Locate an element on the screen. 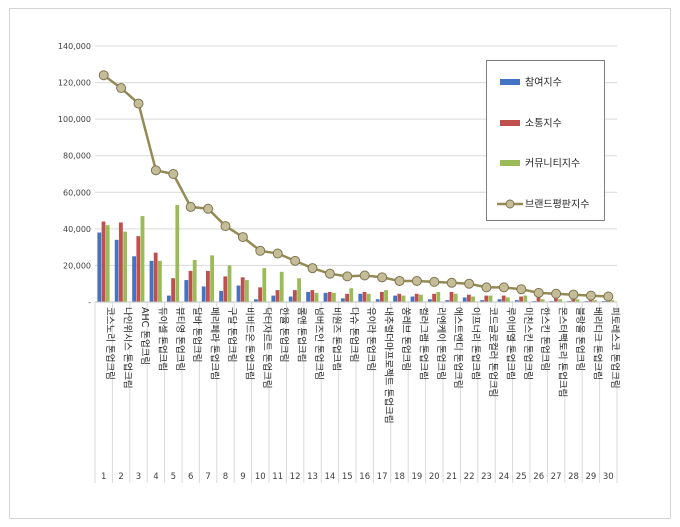 This screenshot has height=527, width=680. category-number-11: 11 is located at coordinates (277, 477).